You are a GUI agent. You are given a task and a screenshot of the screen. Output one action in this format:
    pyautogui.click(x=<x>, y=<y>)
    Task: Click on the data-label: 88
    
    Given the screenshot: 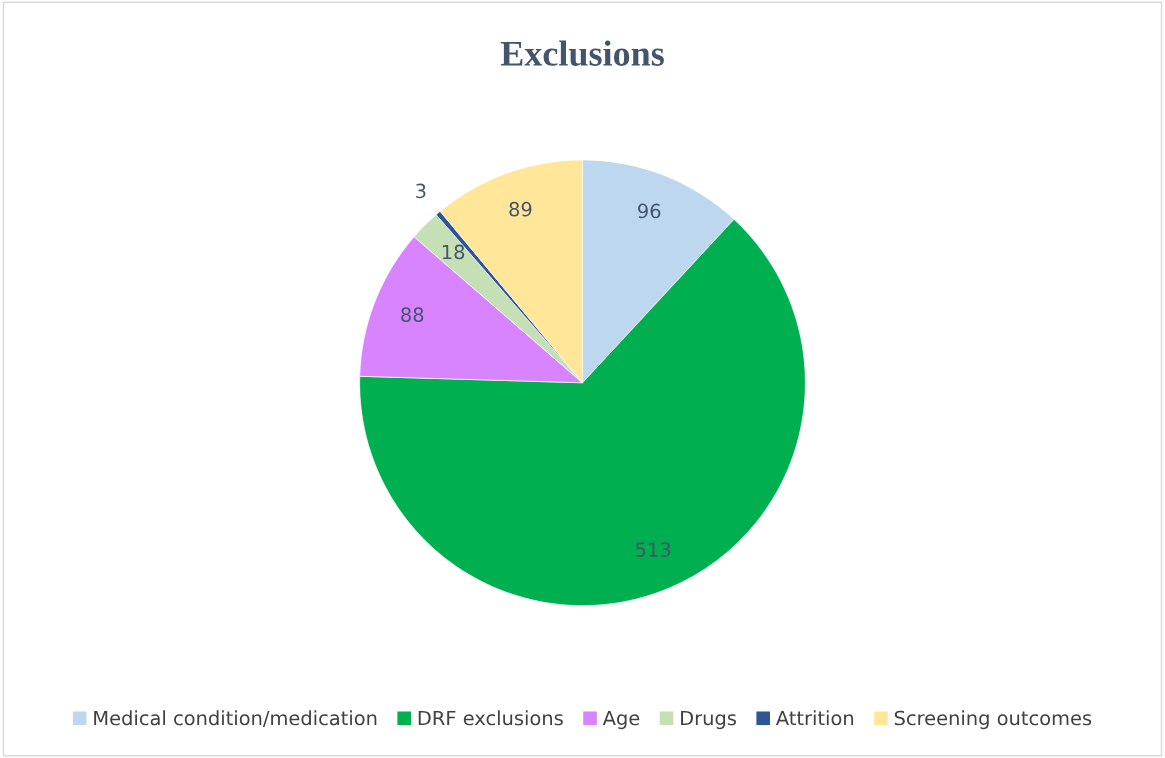 What is the action you would take?
    pyautogui.click(x=412, y=315)
    